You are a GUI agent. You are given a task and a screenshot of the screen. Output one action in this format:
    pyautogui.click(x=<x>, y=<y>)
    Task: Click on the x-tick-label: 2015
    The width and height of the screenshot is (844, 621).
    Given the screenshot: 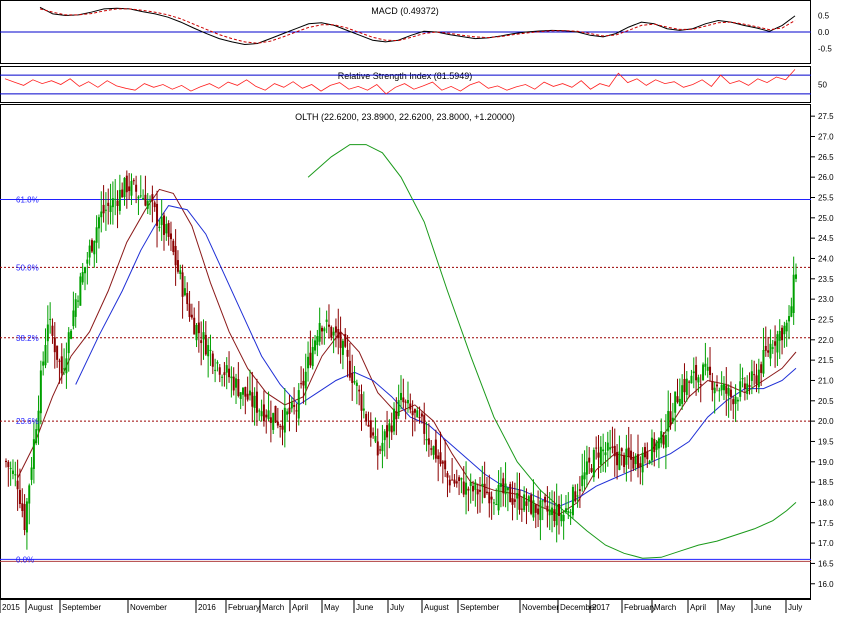 What is the action you would take?
    pyautogui.click(x=11, y=607)
    